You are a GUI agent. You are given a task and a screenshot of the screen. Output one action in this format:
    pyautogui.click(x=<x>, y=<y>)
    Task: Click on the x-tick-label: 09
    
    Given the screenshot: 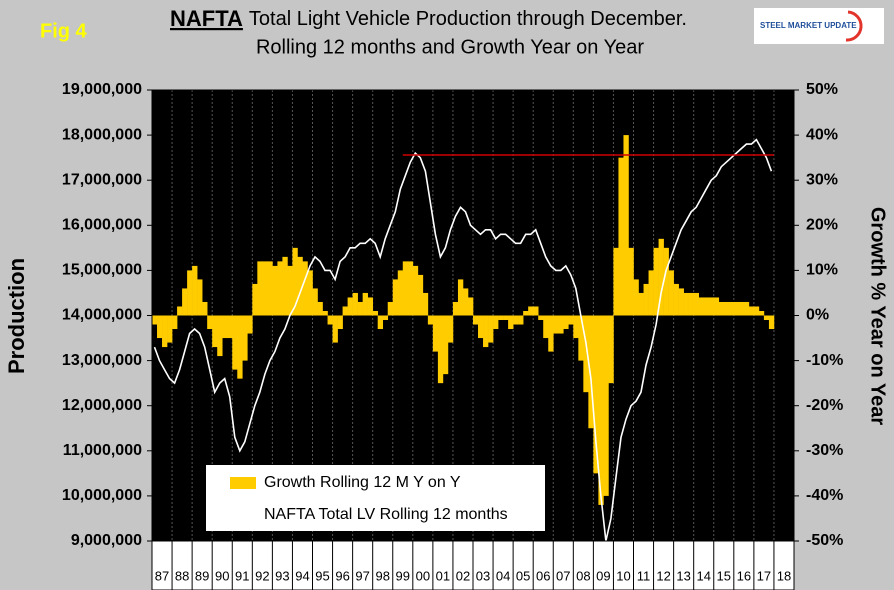 What is the action you would take?
    pyautogui.click(x=603, y=575)
    